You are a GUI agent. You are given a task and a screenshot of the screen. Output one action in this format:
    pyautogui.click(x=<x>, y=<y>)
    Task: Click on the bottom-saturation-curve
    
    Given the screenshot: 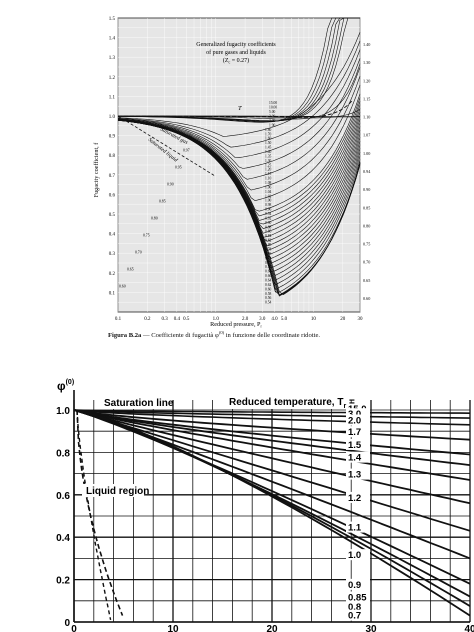 What is the action you would take?
    pyautogui.click(x=100, y=512)
    